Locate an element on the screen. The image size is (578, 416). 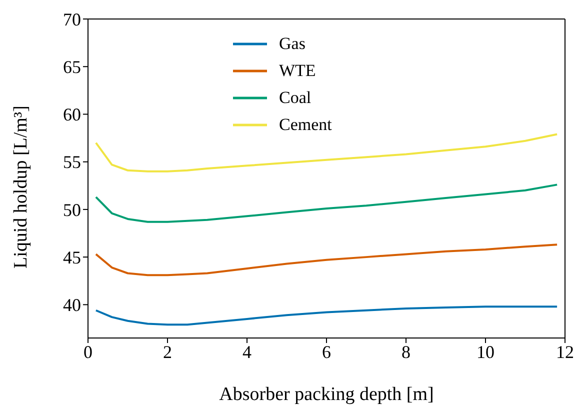
y-tick-label: 45 is located at coordinates (72, 257).